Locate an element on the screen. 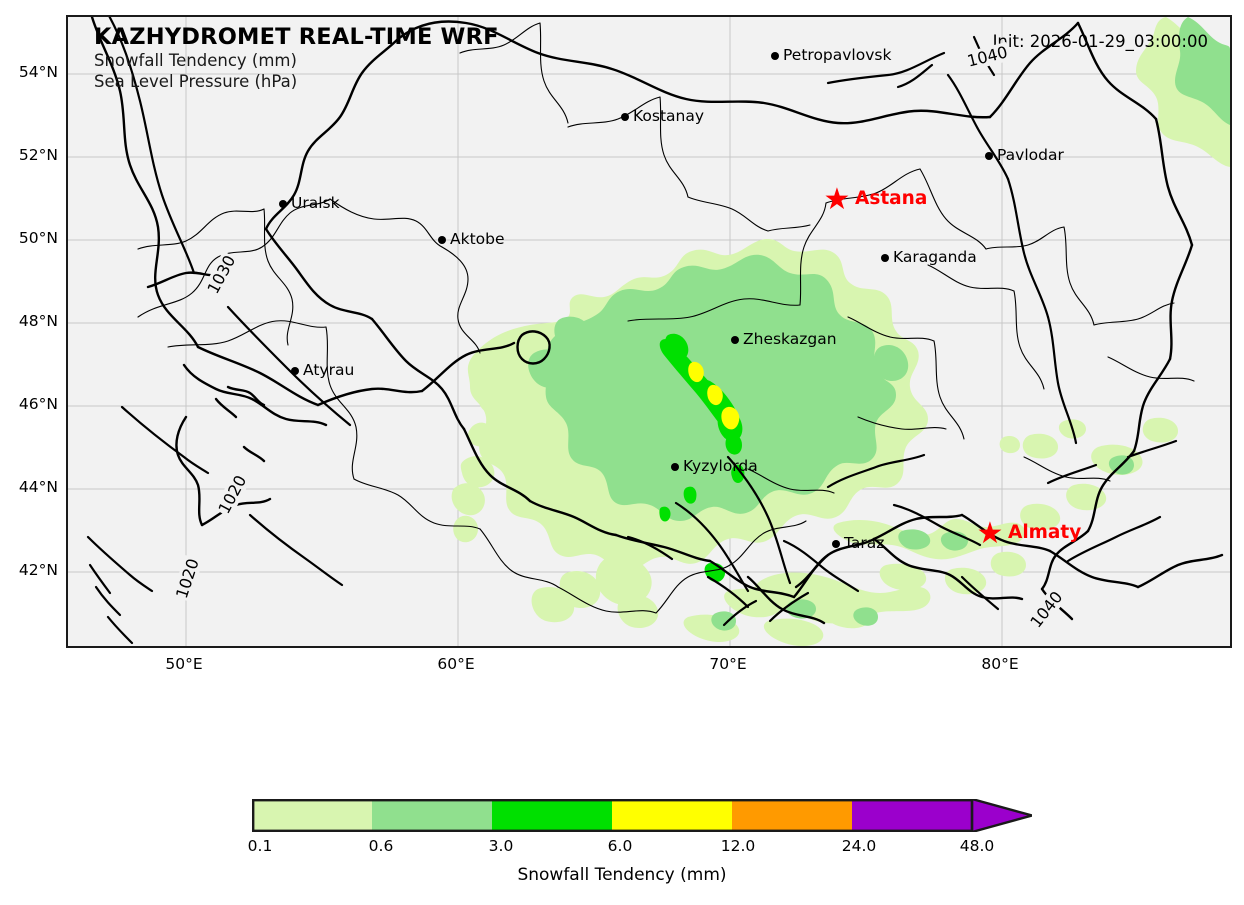  colorbar-tick-label: 0.1 is located at coordinates (260, 846).